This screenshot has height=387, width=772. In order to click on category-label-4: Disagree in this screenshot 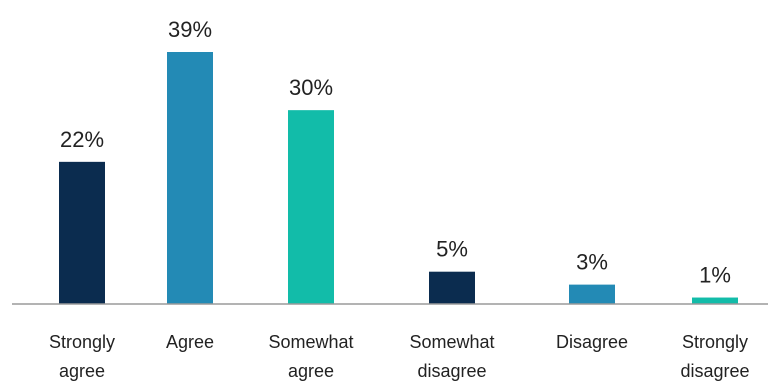, I will do `click(592, 342)`.